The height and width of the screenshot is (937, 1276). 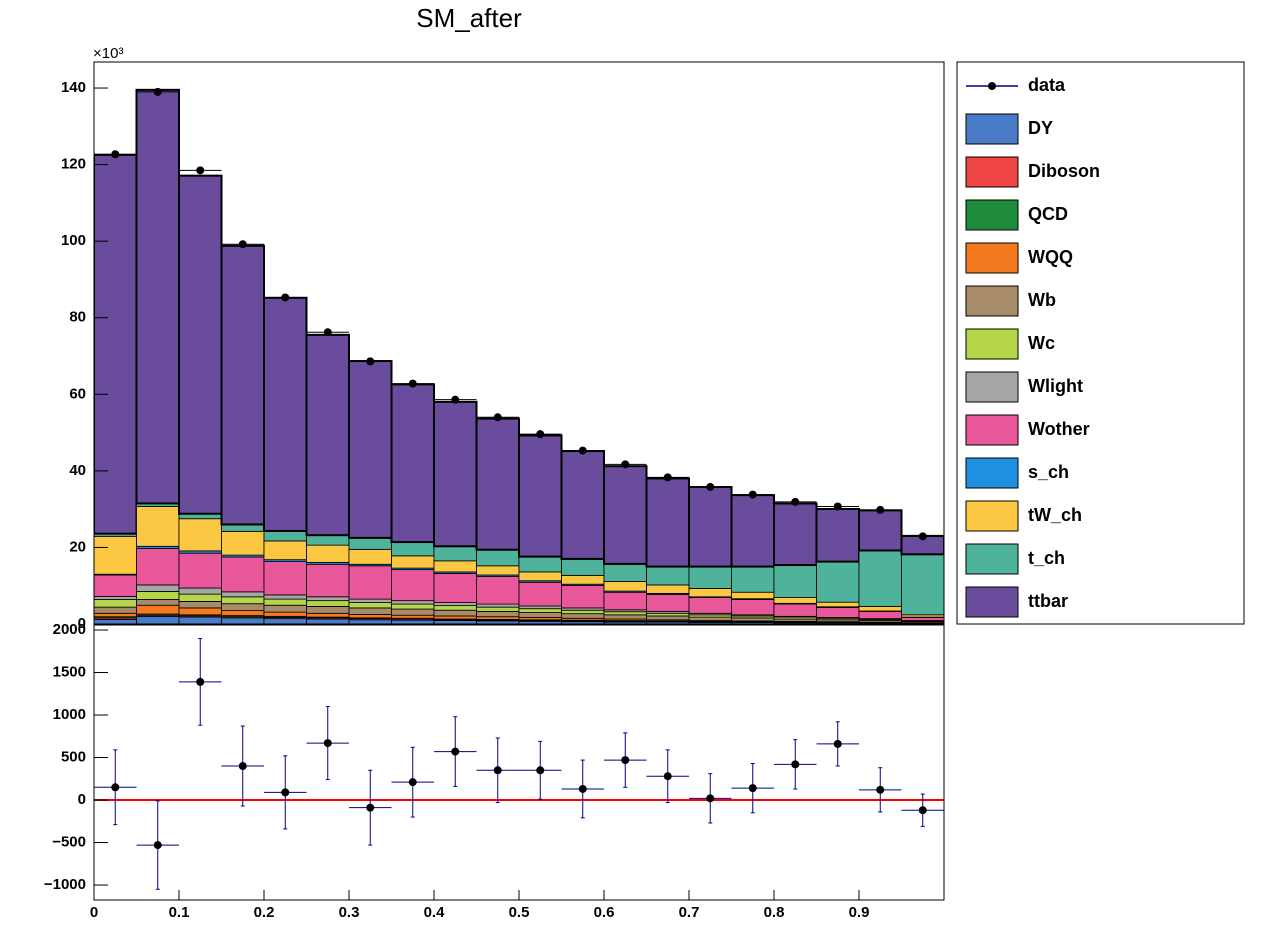 What do you see at coordinates (1048, 214) in the screenshot?
I see `legend-label: QCD` at bounding box center [1048, 214].